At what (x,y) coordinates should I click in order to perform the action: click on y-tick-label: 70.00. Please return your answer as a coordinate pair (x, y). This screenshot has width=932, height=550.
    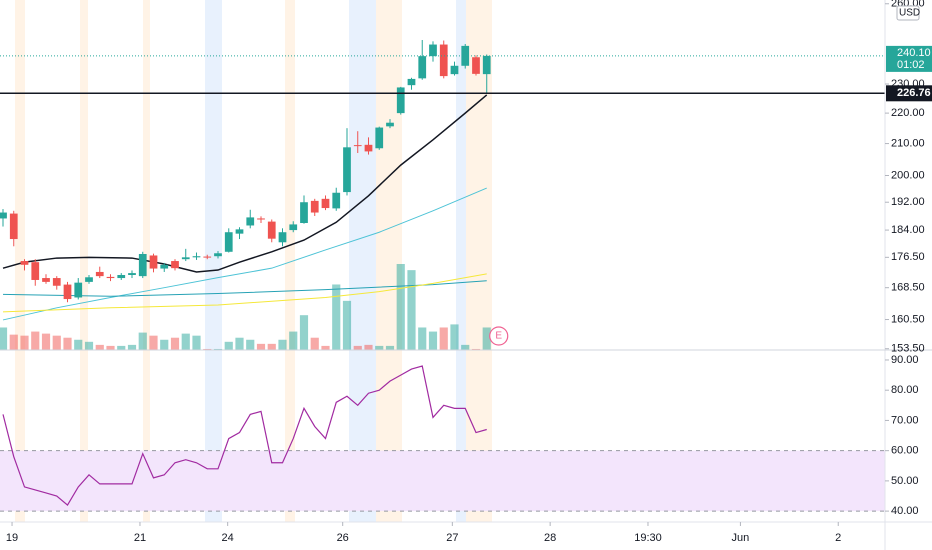
    Looking at the image, I should click on (905, 420).